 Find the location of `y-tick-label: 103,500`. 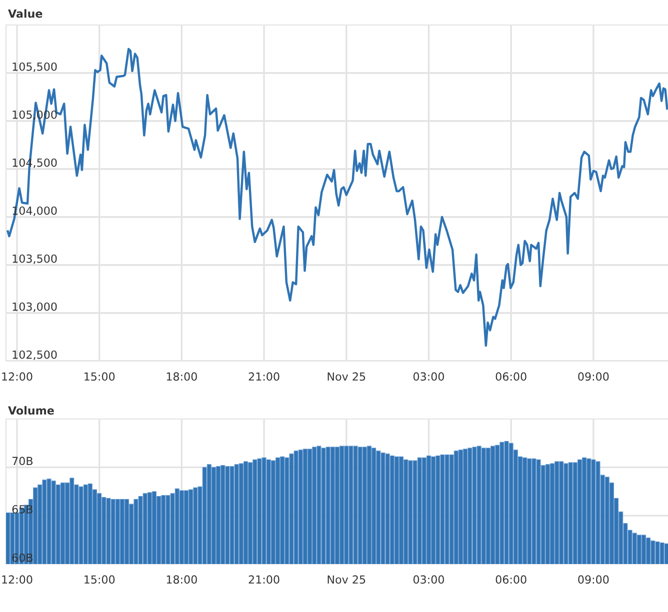

y-tick-label: 103,500 is located at coordinates (34, 259).